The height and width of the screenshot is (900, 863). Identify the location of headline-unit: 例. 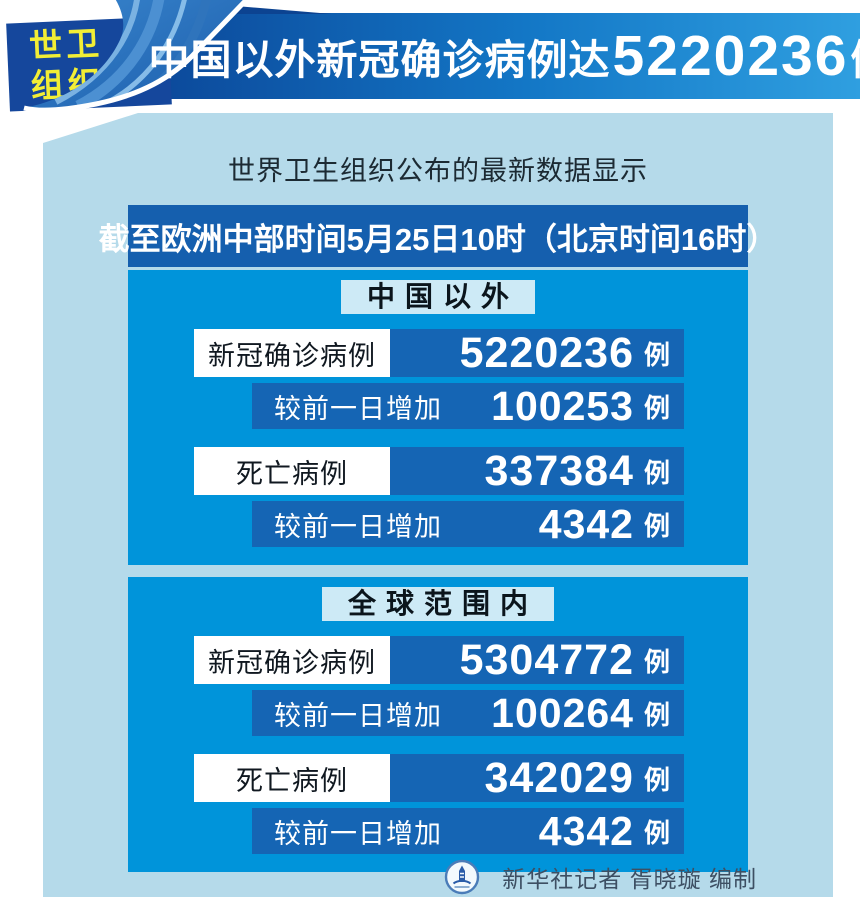
(856, 56).